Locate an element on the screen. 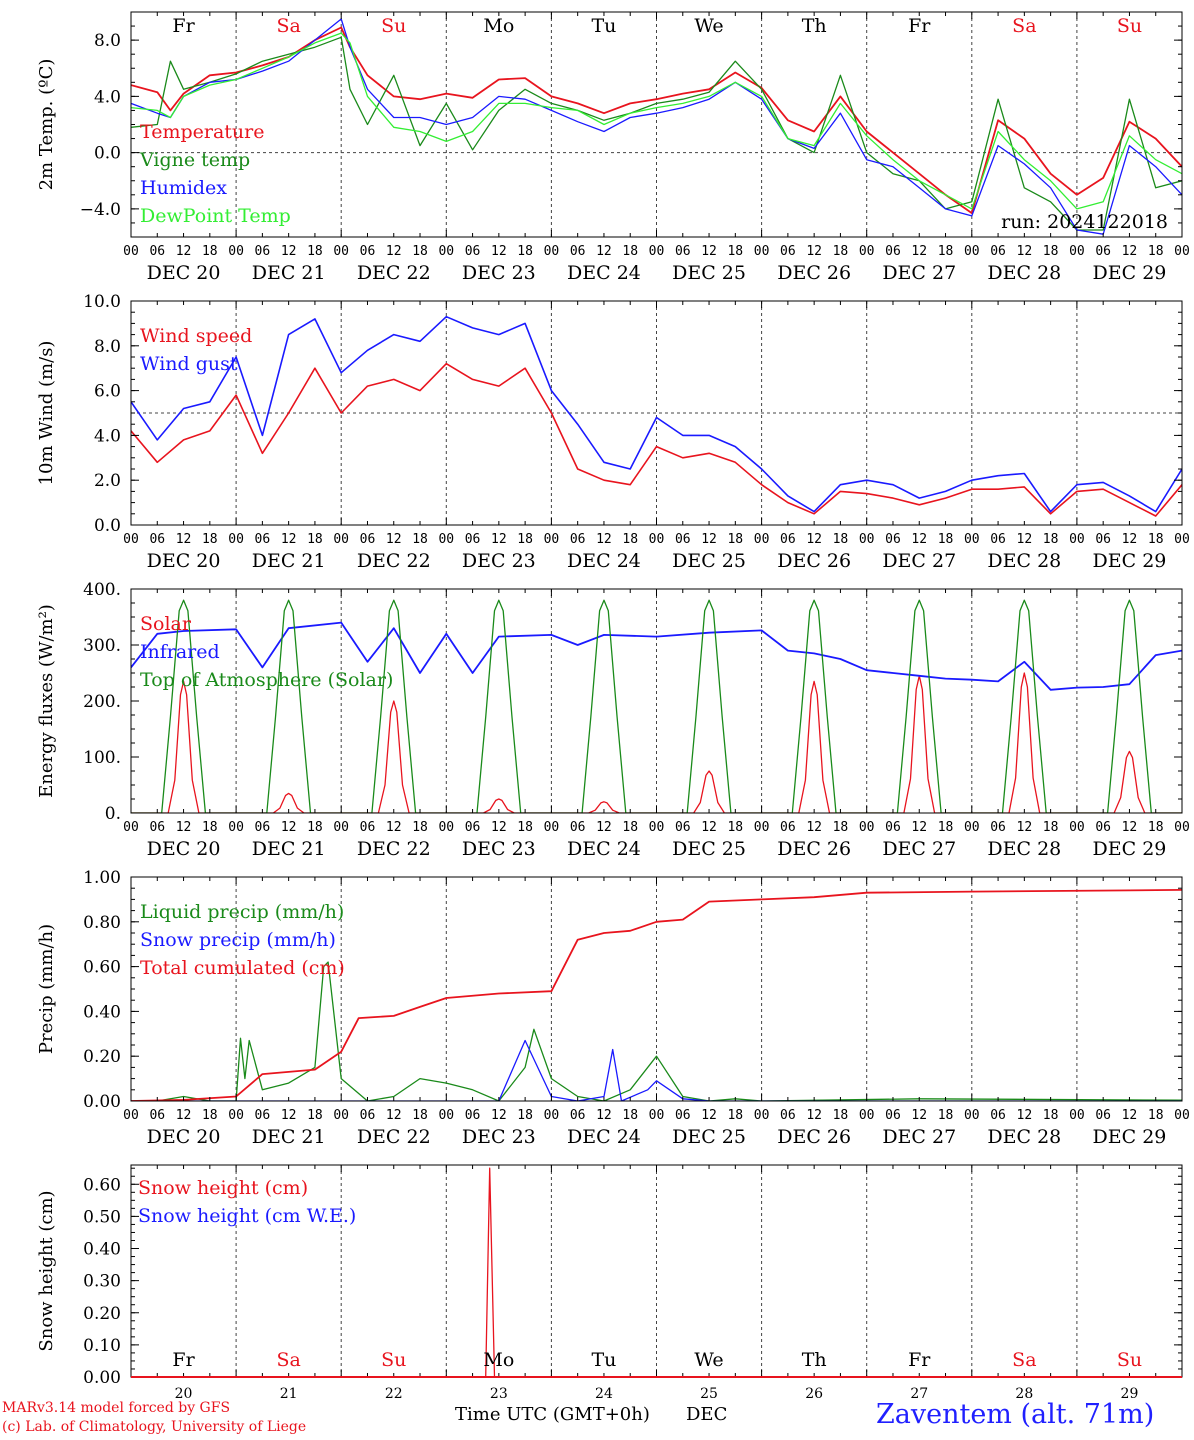  series-line-dewpoint-temp is located at coordinates (656, 121).